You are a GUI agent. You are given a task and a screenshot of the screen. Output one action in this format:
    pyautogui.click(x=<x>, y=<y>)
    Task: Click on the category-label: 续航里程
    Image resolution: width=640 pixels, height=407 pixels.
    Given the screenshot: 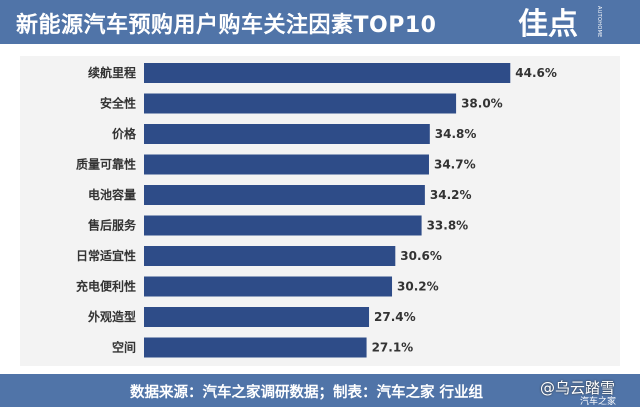 What is the action you would take?
    pyautogui.click(x=112, y=72)
    